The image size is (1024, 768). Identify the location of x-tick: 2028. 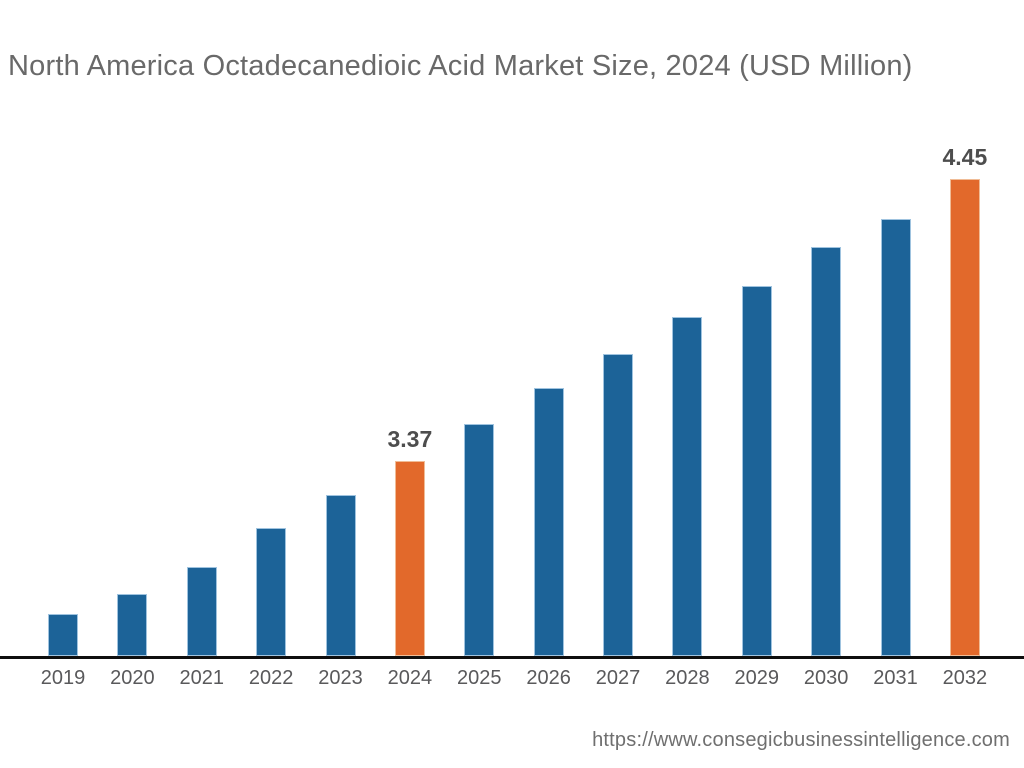
(687, 678).